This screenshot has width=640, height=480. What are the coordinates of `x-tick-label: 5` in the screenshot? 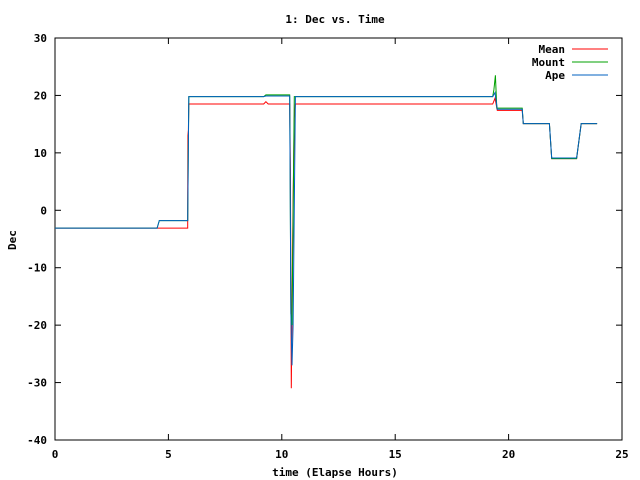 It's located at (168, 454).